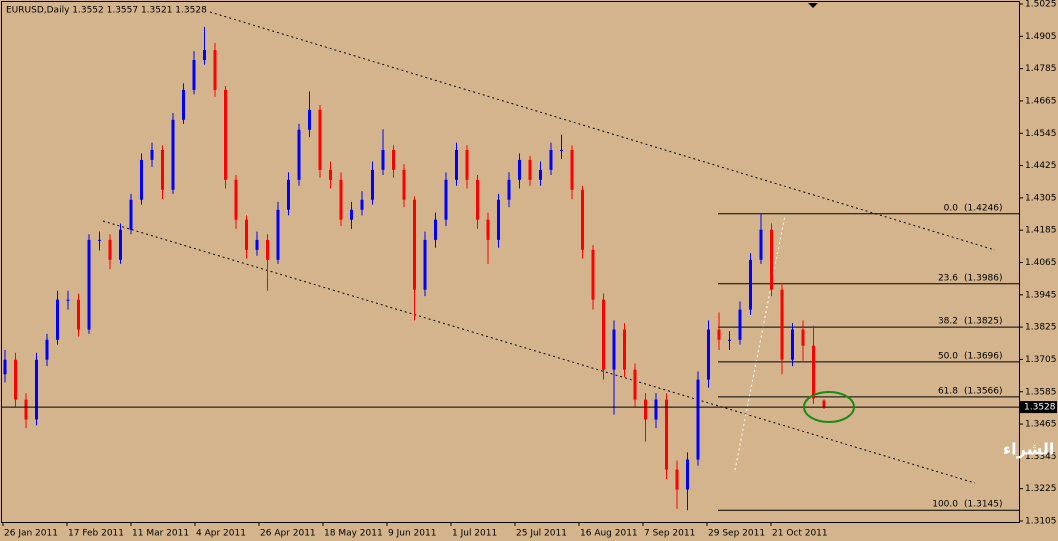 The height and width of the screenshot is (541, 1058). I want to click on y-tick-label: 1.5025, so click(1041, 5).